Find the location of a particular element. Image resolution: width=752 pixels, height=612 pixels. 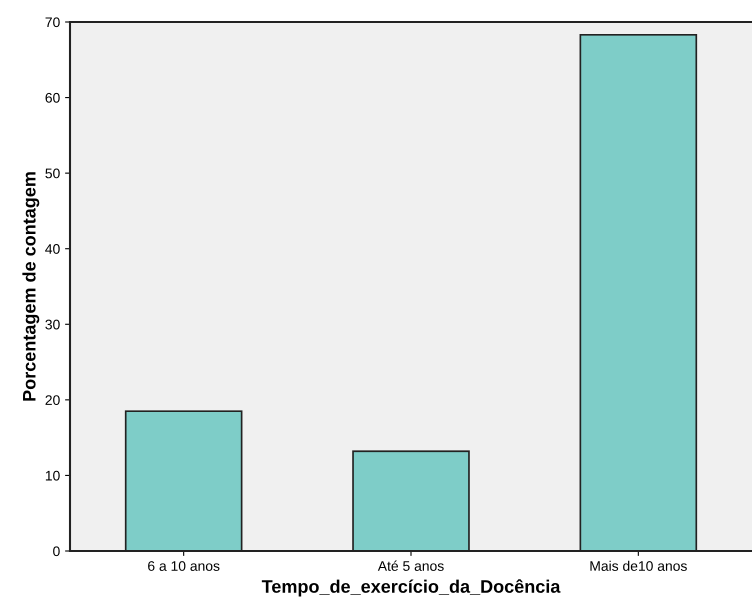

y-tick-label: 70 is located at coordinates (53, 22).